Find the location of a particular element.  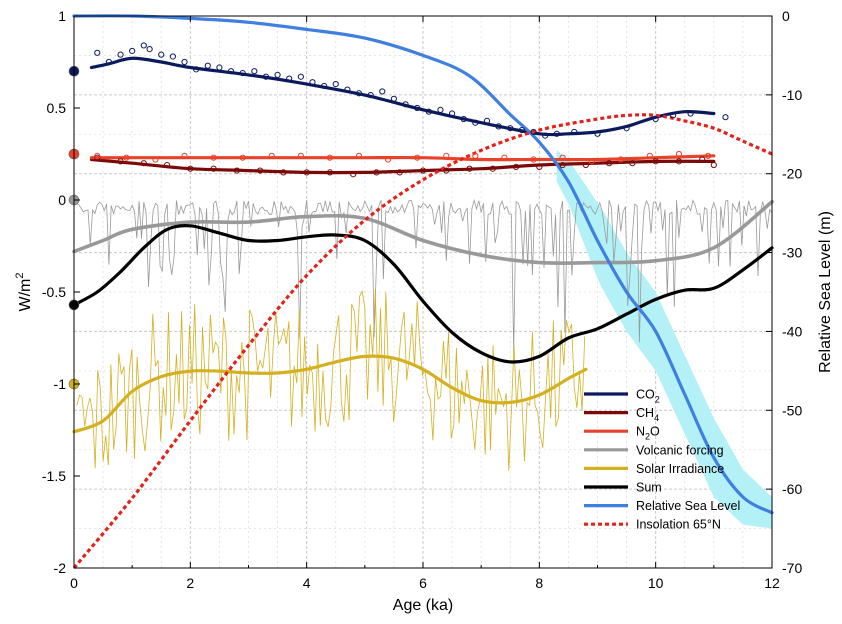

y-left-tick-label: 1 is located at coordinates (62, 16).